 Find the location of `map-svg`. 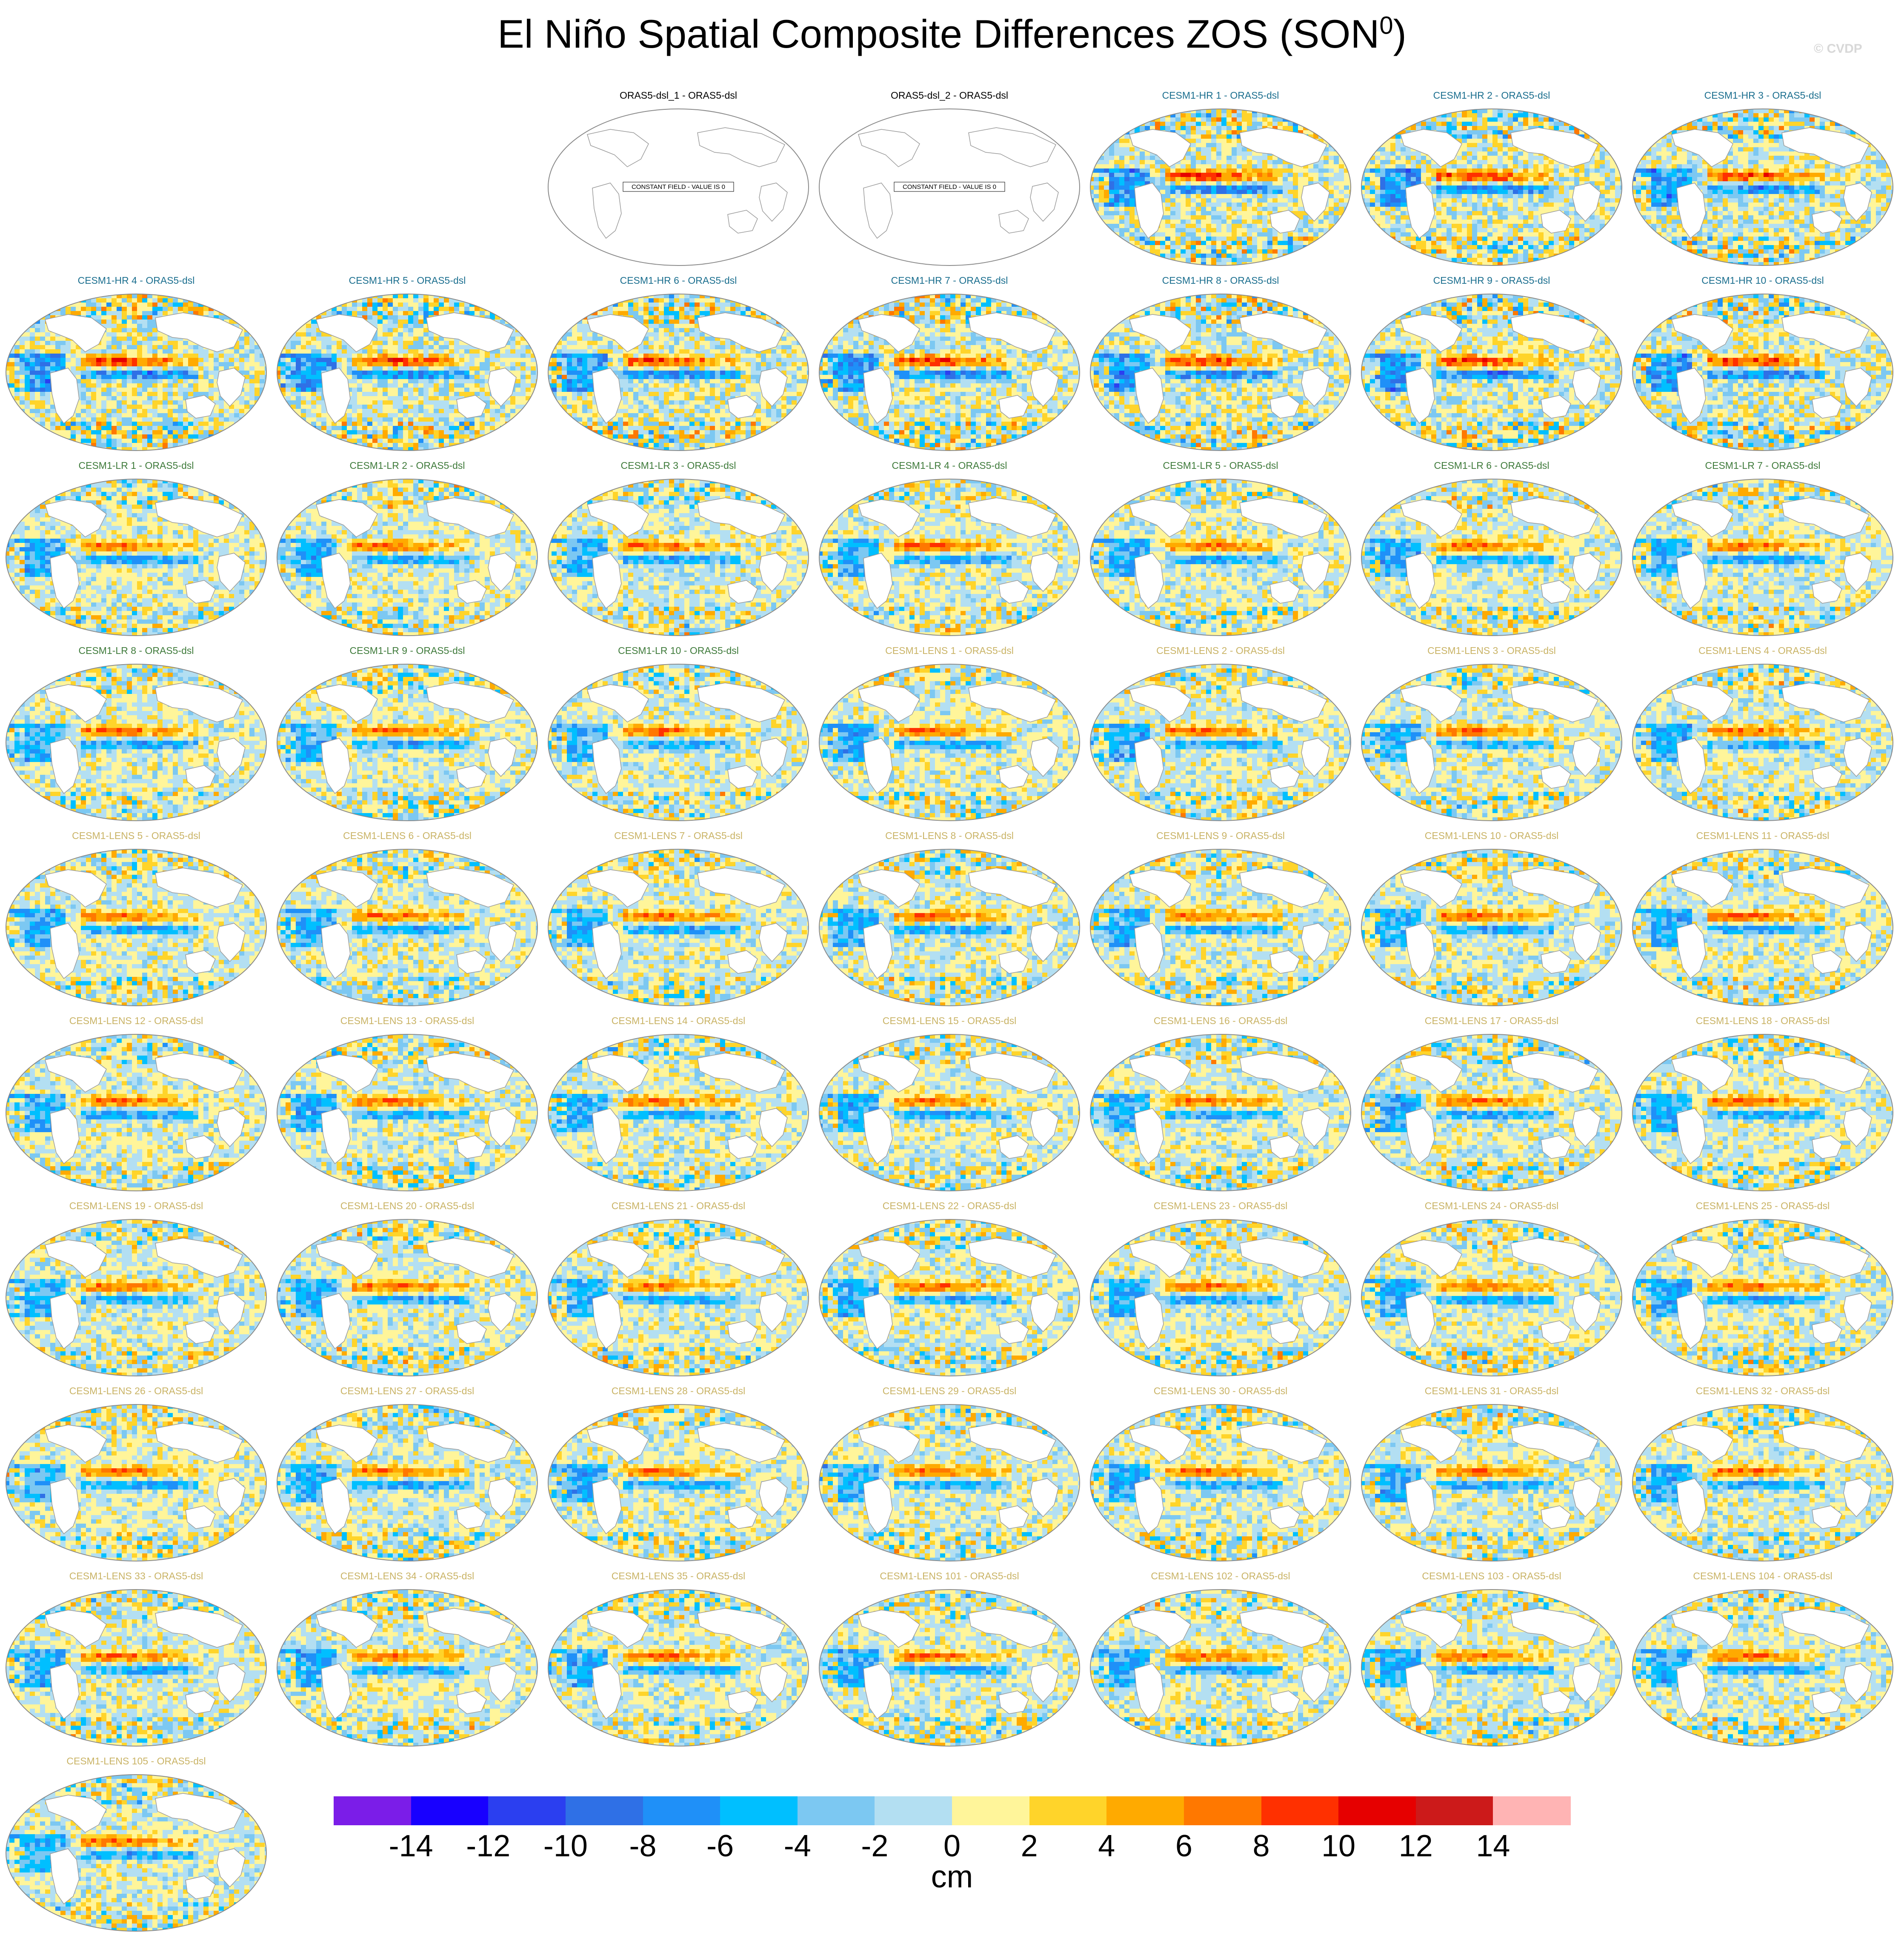

map-svg is located at coordinates (1492, 187).